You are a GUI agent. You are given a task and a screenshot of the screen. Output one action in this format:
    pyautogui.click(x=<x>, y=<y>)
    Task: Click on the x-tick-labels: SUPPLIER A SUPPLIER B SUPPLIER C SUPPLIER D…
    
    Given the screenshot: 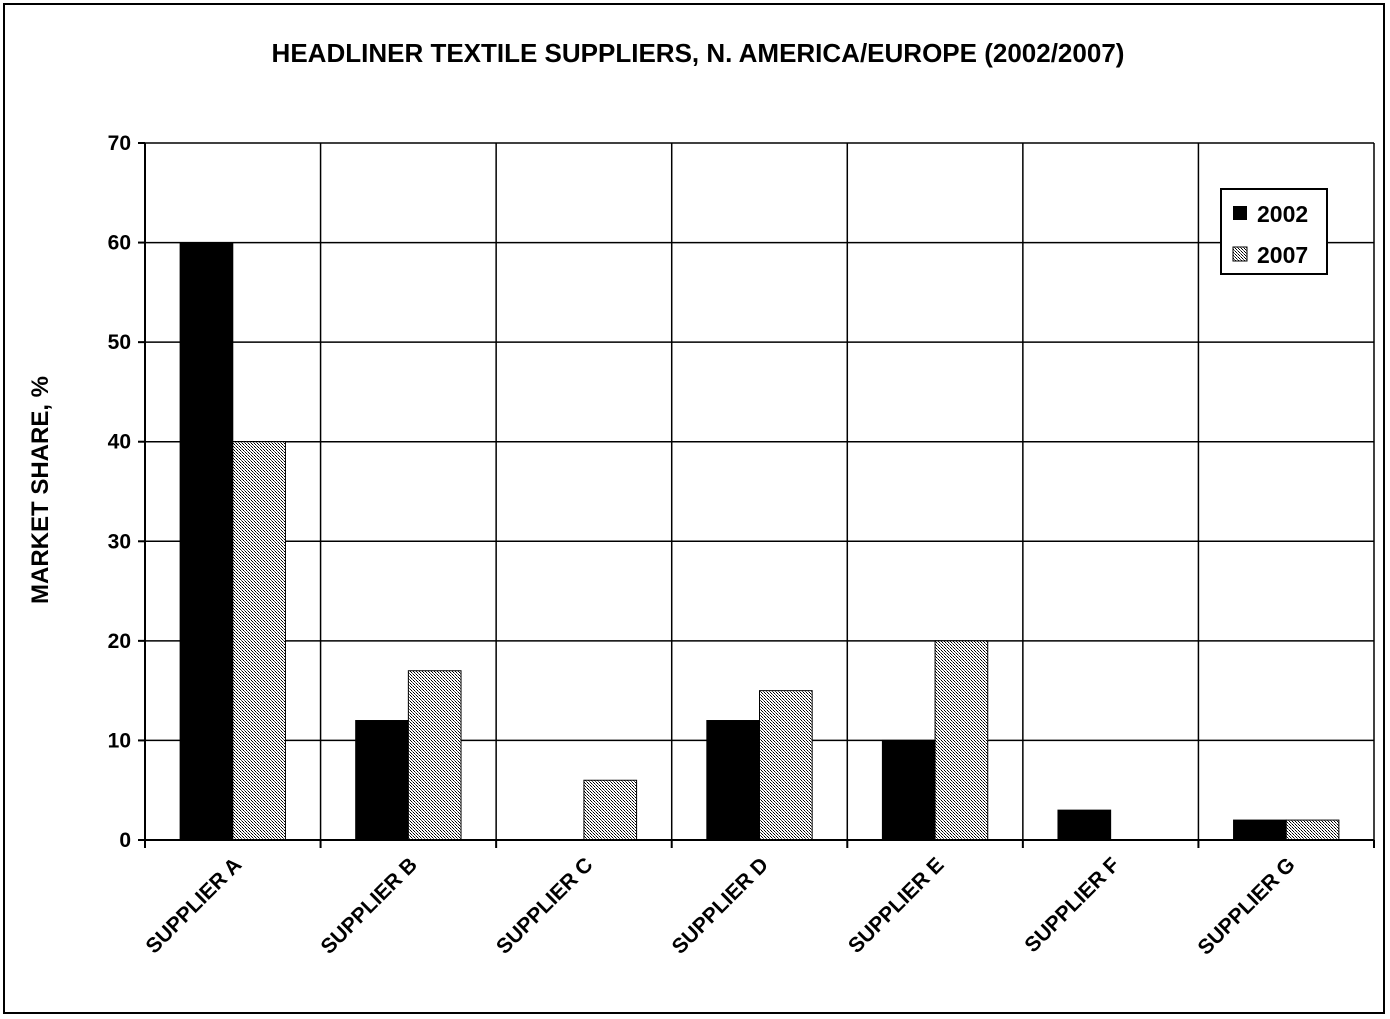 What is the action you would take?
    pyautogui.click(x=720, y=906)
    